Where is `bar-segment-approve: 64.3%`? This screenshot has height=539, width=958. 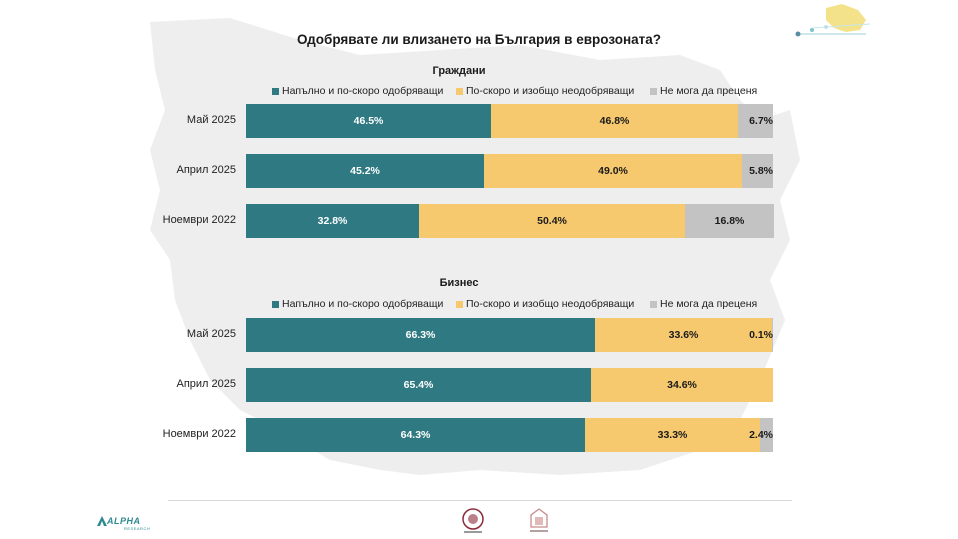 bar-segment-approve: 64.3% is located at coordinates (415, 435).